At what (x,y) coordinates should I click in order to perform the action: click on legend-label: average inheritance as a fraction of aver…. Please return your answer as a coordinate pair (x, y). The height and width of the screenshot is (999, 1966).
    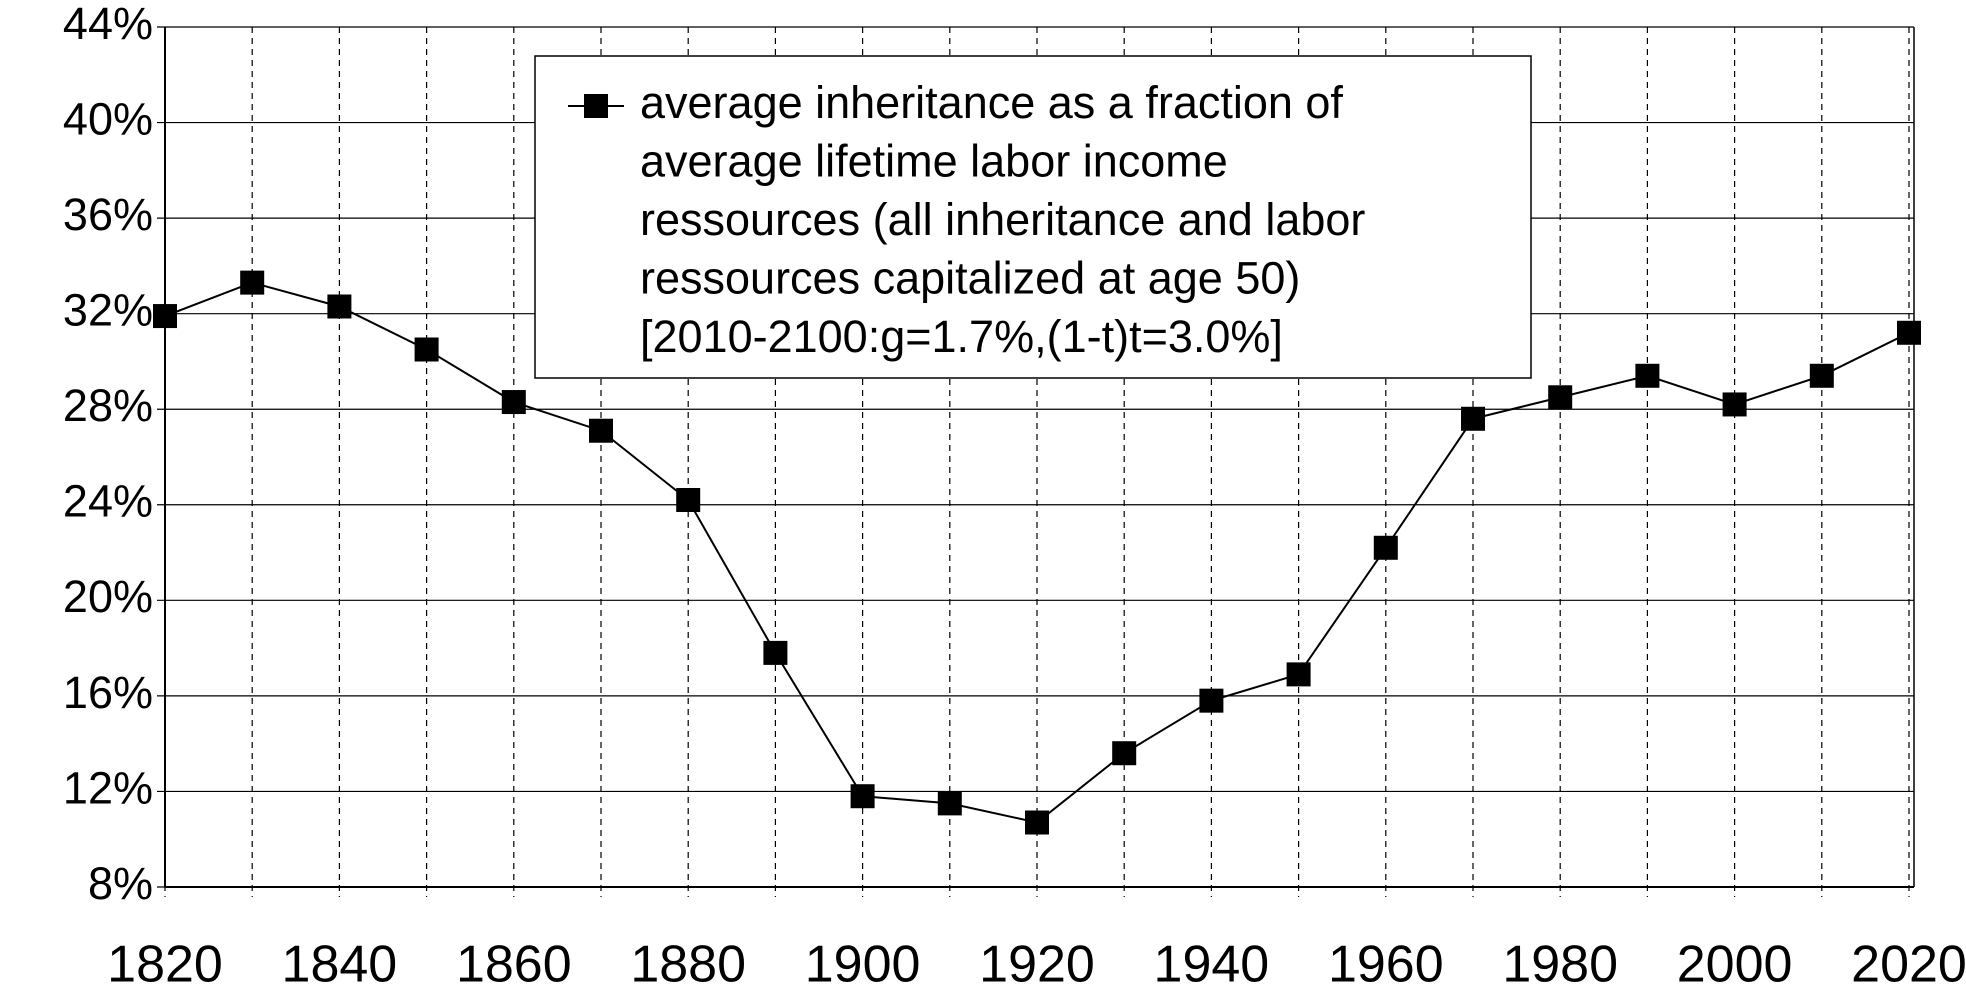
    Looking at the image, I should click on (1002, 219).